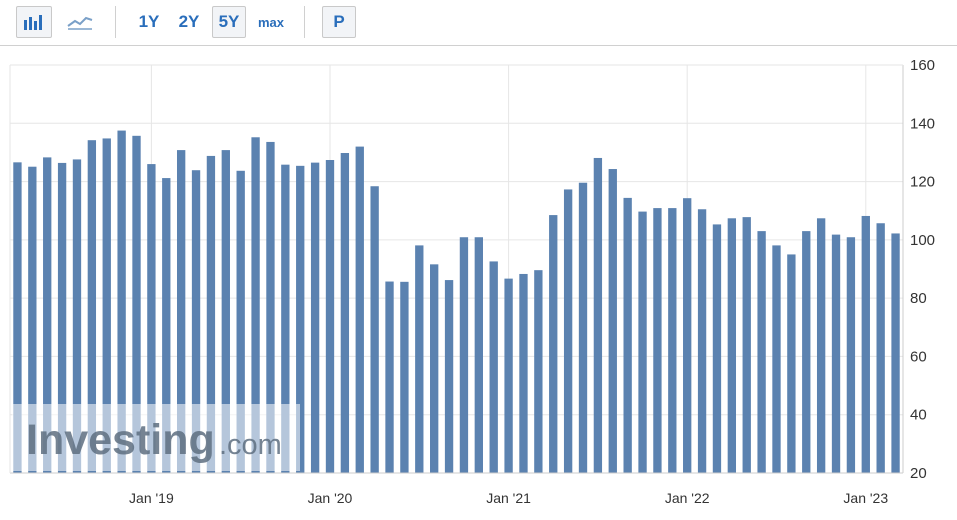 The height and width of the screenshot is (520, 957). I want to click on watermark-brand: Investing, so click(120, 440).